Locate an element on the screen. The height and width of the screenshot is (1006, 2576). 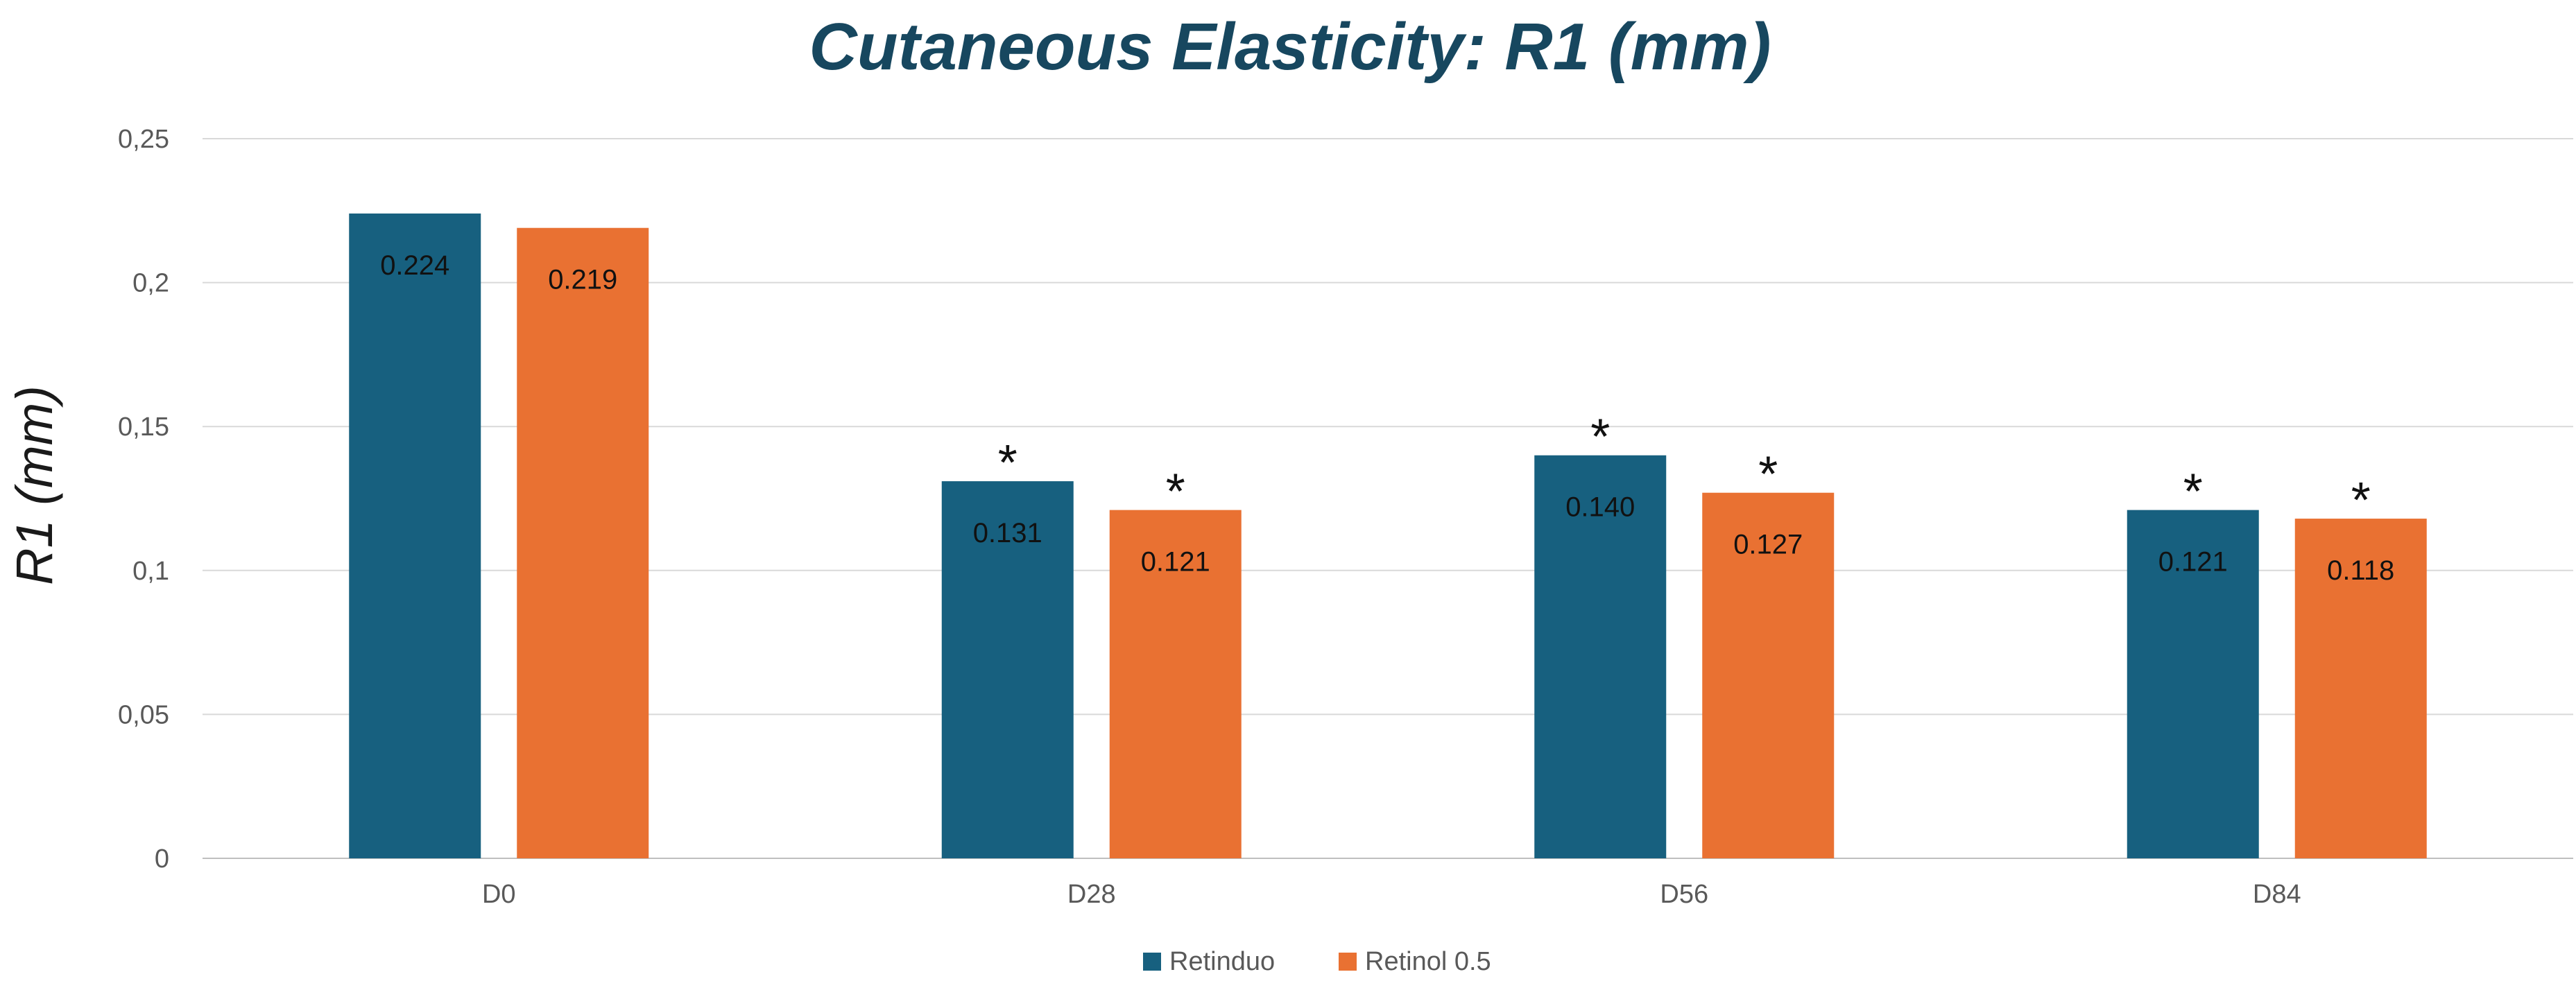
y-tick-label: 0,05 is located at coordinates (143, 714).